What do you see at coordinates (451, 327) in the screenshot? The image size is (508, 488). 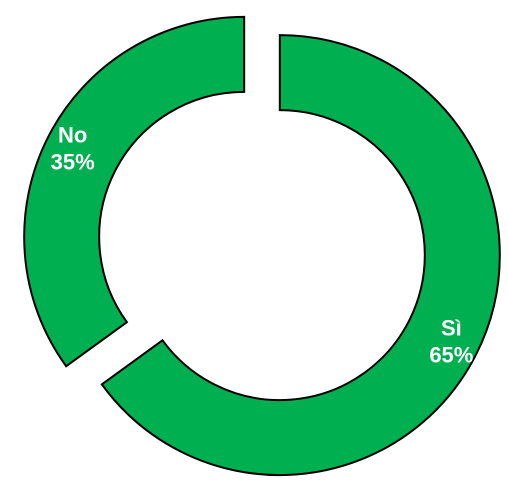 I see `slice-label: Sì` at bounding box center [451, 327].